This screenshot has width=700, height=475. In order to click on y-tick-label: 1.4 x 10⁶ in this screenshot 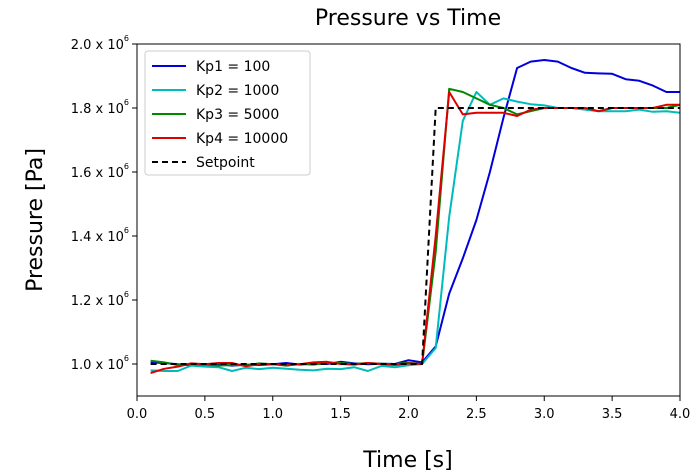, I will do `click(100, 235)`.